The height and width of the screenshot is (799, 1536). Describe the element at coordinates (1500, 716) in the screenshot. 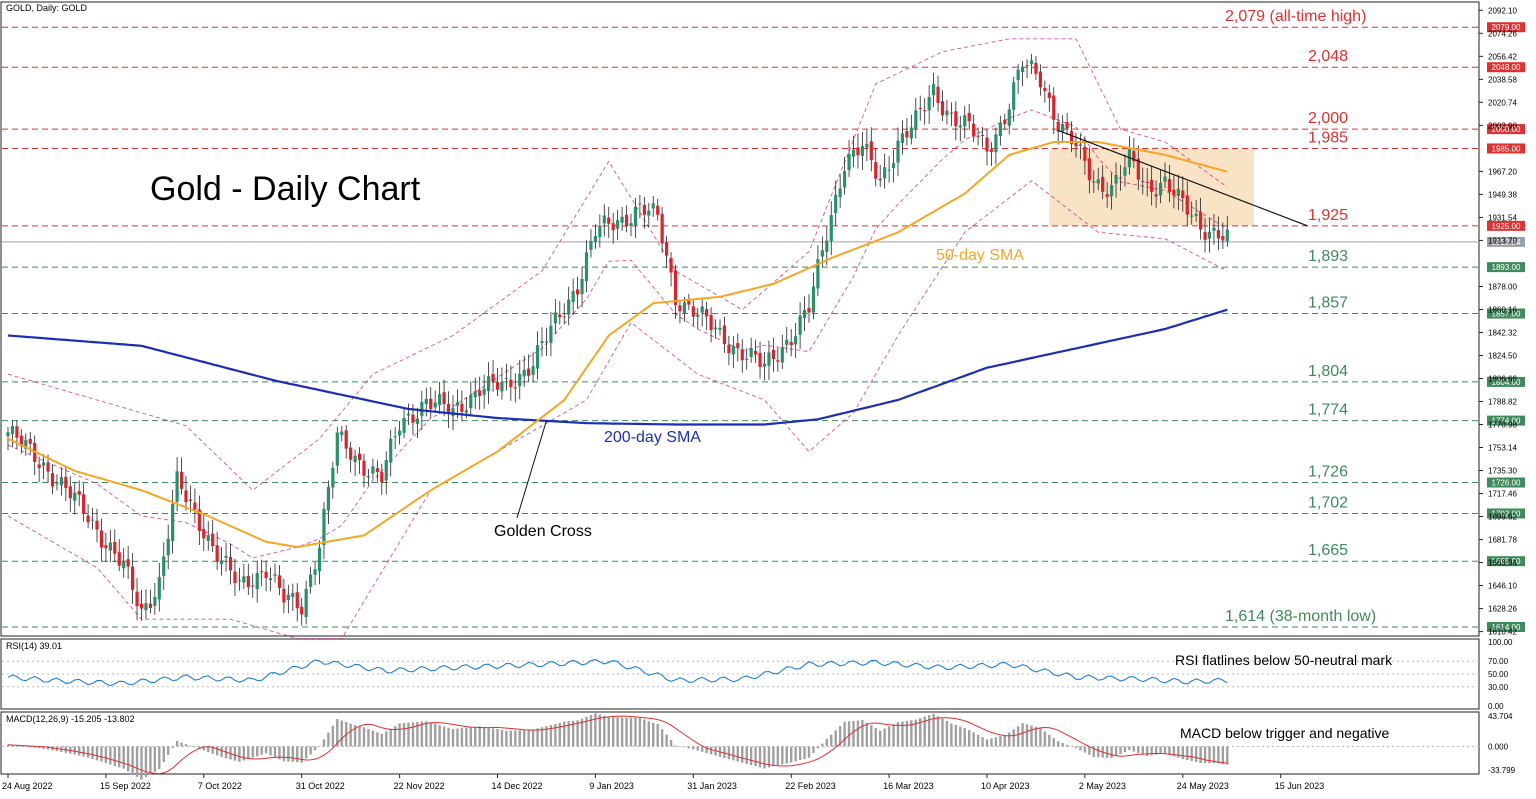

I see `macd-tick-label: 43.704` at that location.